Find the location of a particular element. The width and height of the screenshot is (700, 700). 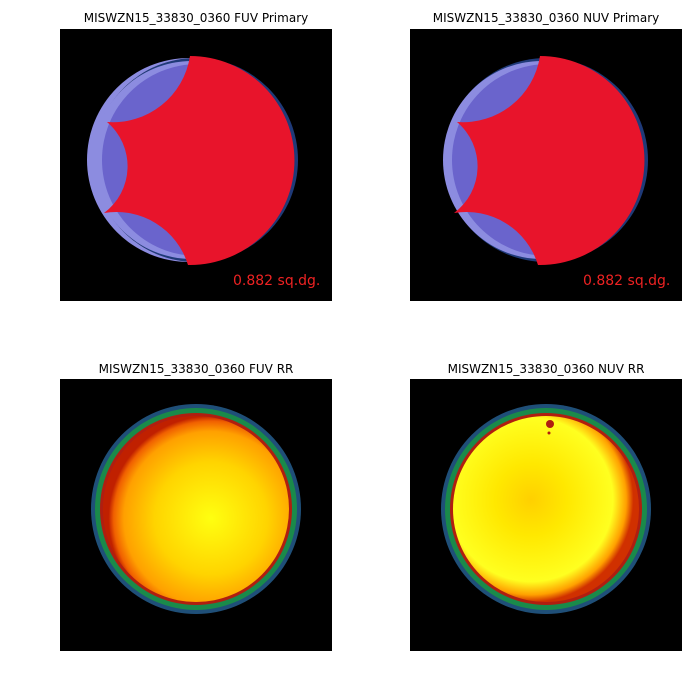

panel-title-fuv-primary: MISWZN15_33830_0360 FUV Primary is located at coordinates (196, 18).